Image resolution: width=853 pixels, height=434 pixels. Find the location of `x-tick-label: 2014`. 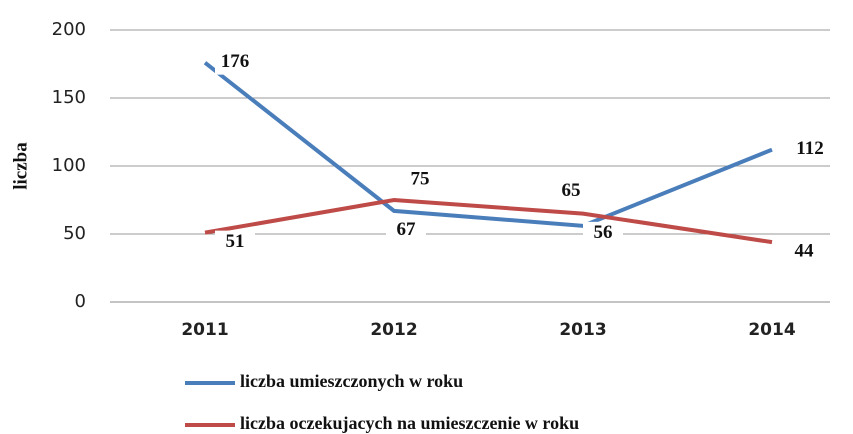

x-tick-label: 2014 is located at coordinates (771, 330).